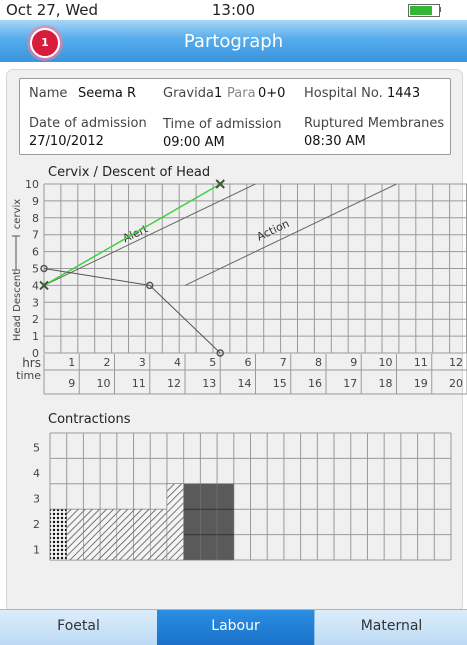 Image resolution: width=467 pixels, height=645 pixels. What do you see at coordinates (31, 363) in the screenshot?
I see `hrs-axis-label: hrs` at bounding box center [31, 363].